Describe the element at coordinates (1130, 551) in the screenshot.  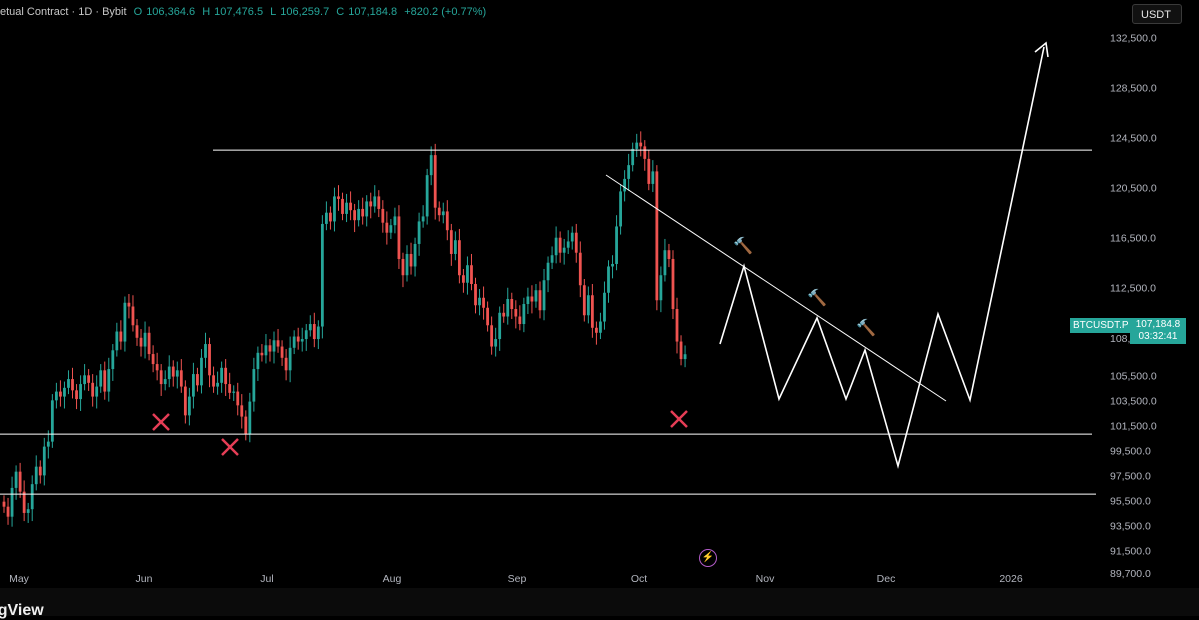
I see `price-tick-label: 91,500.0` at that location.